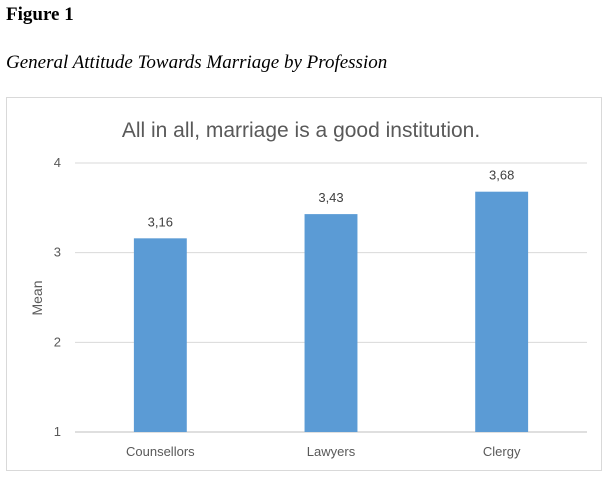 Image resolution: width=614 pixels, height=480 pixels. I want to click on x-tick-label: Lawyers, so click(331, 451).